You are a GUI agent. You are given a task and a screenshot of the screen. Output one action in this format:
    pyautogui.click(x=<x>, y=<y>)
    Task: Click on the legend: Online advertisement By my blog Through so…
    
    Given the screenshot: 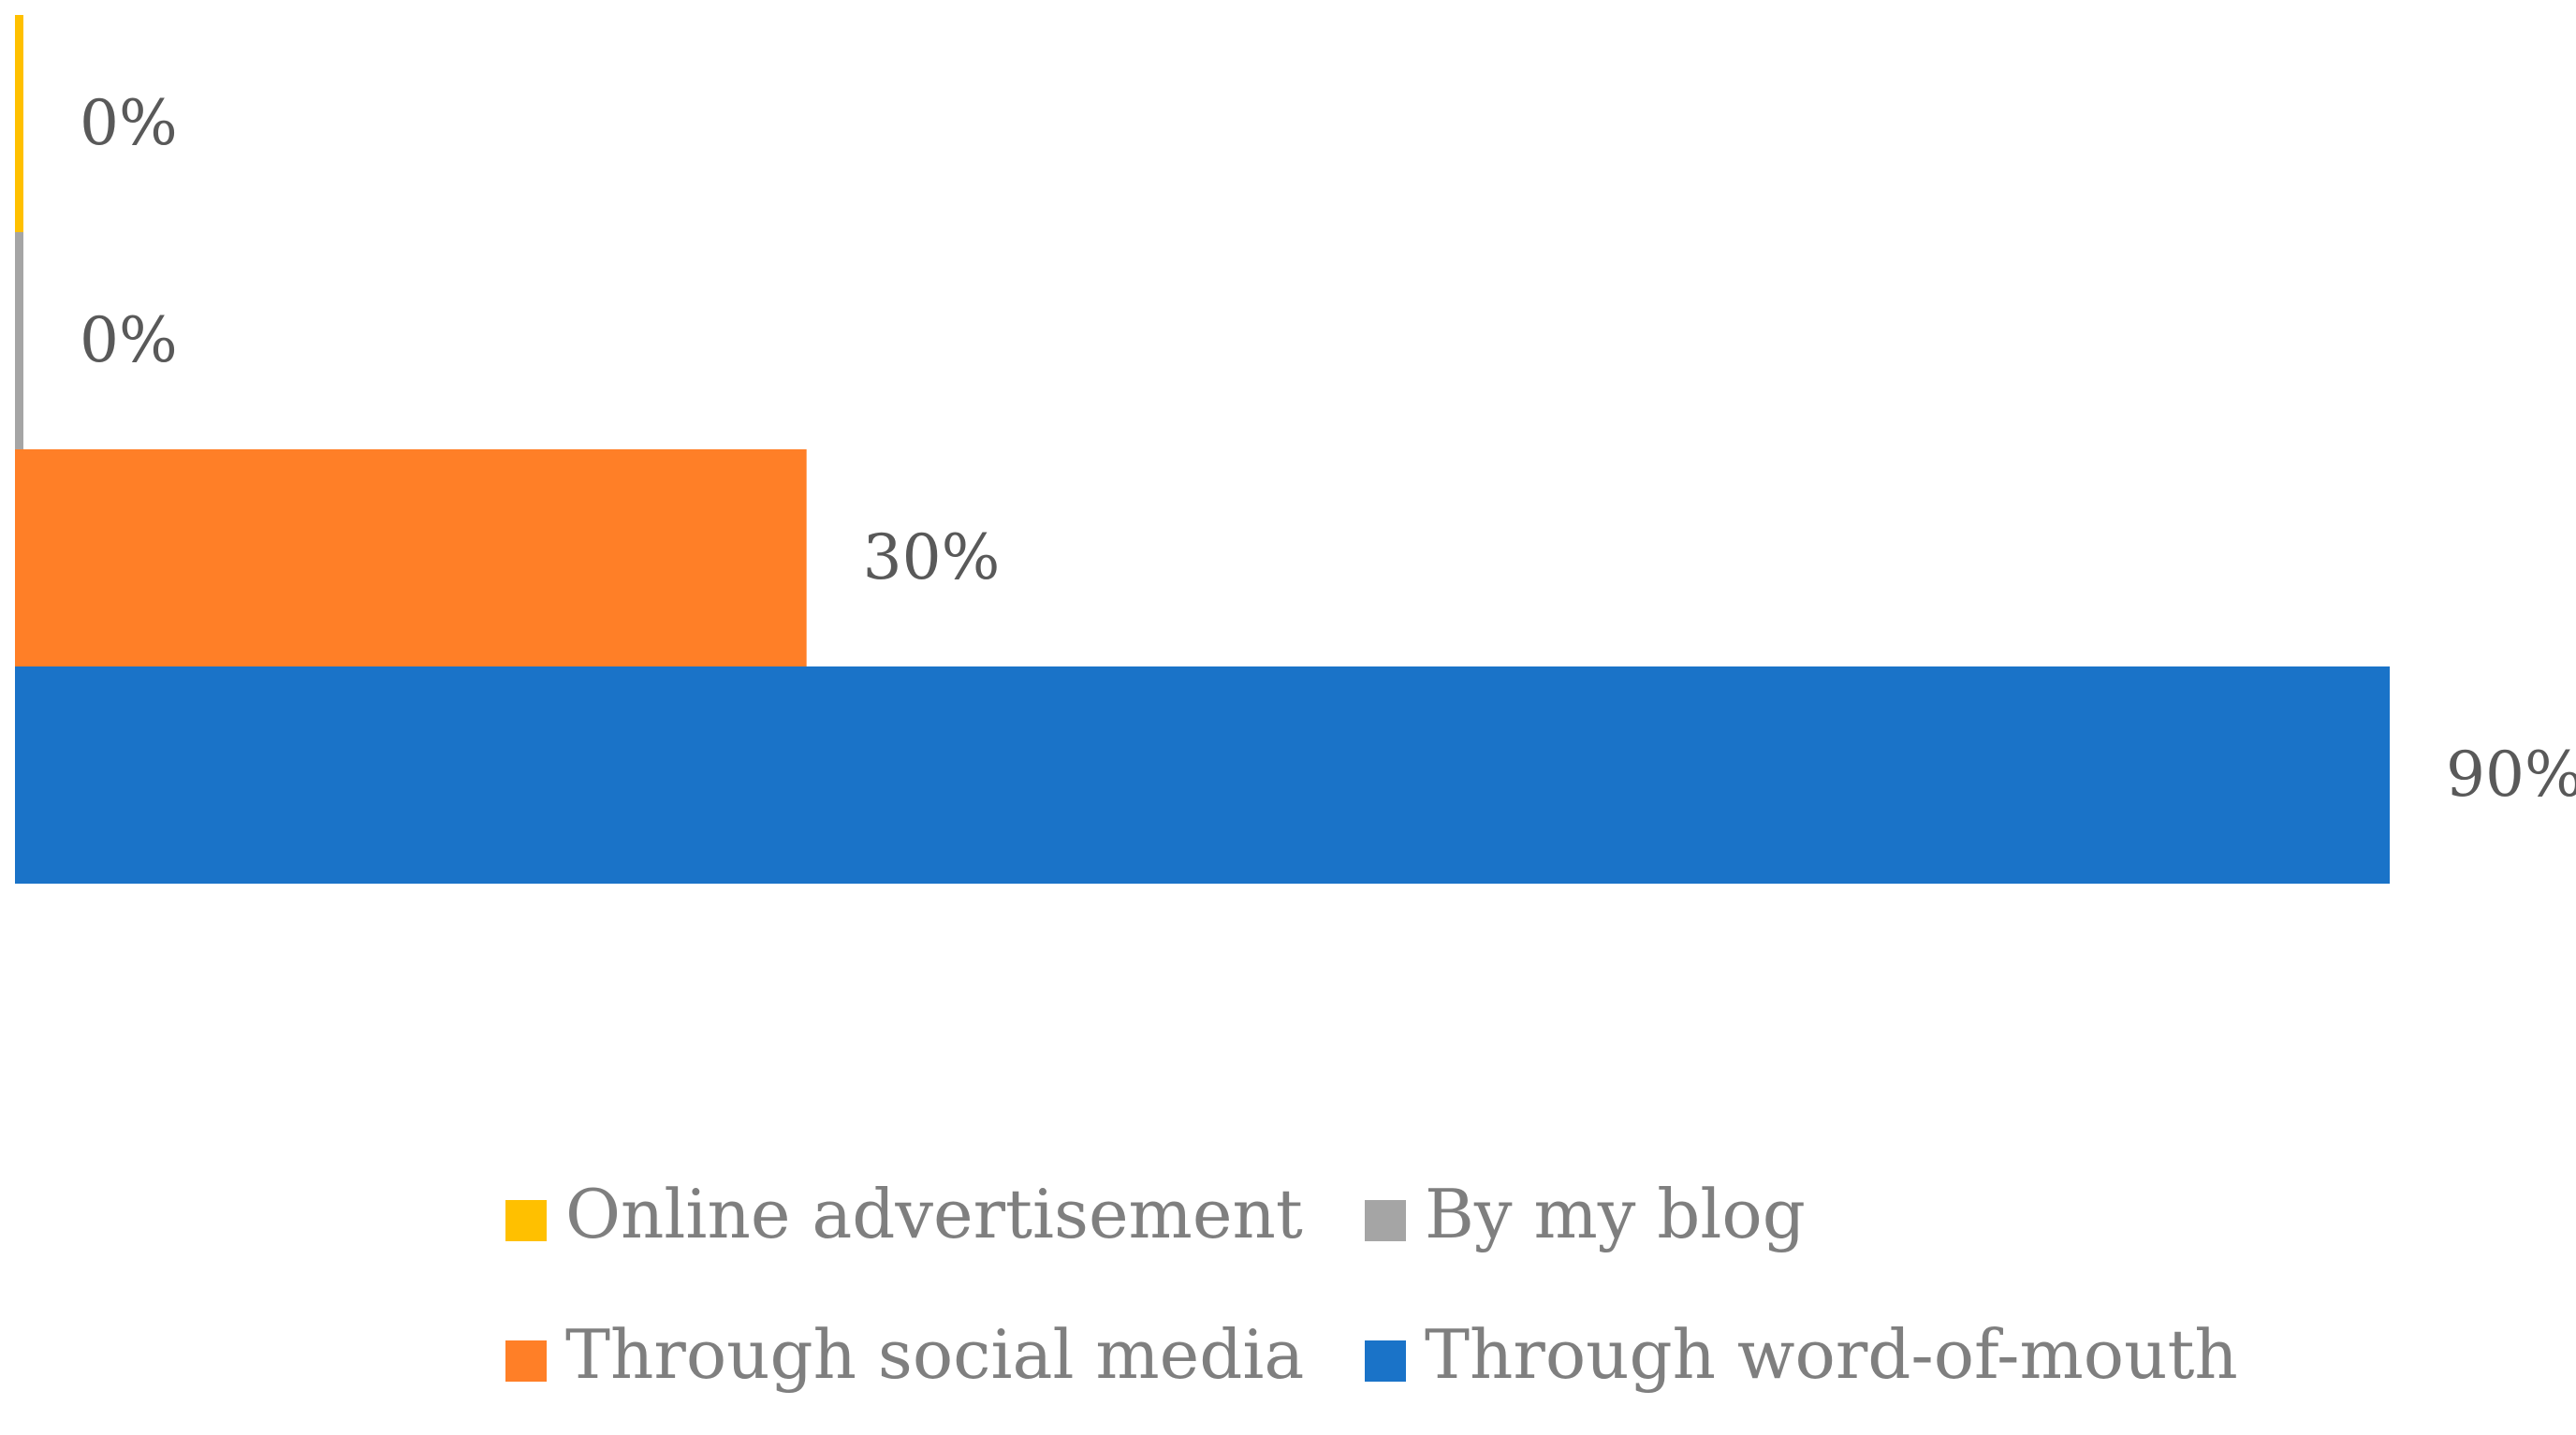 What is the action you would take?
    pyautogui.click(x=1371, y=1284)
    